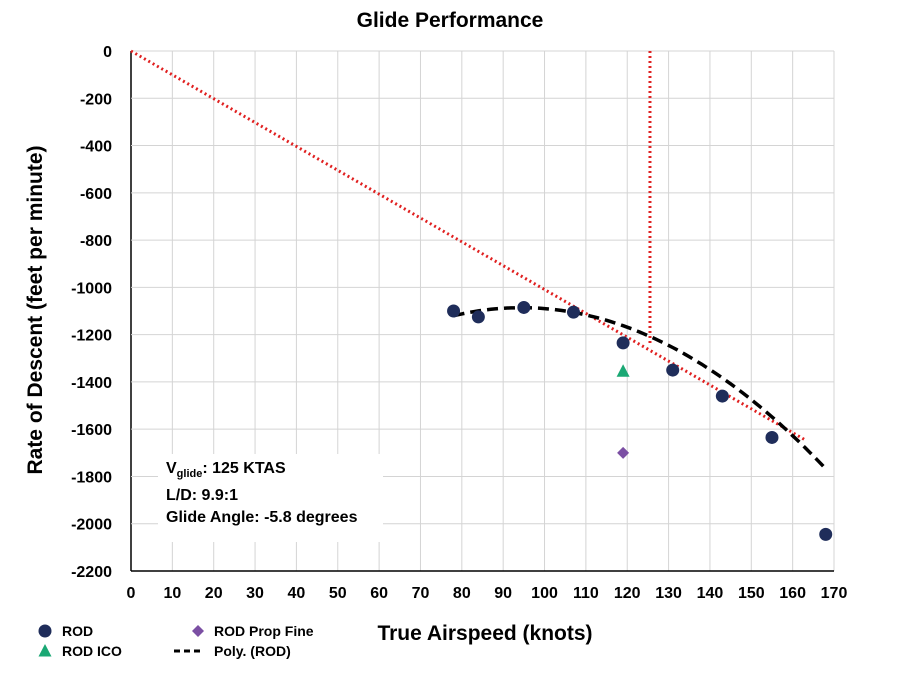  Describe the element at coordinates (202, 495) in the screenshot. I see `annotation-ld: L/D: 9.9:1` at that location.